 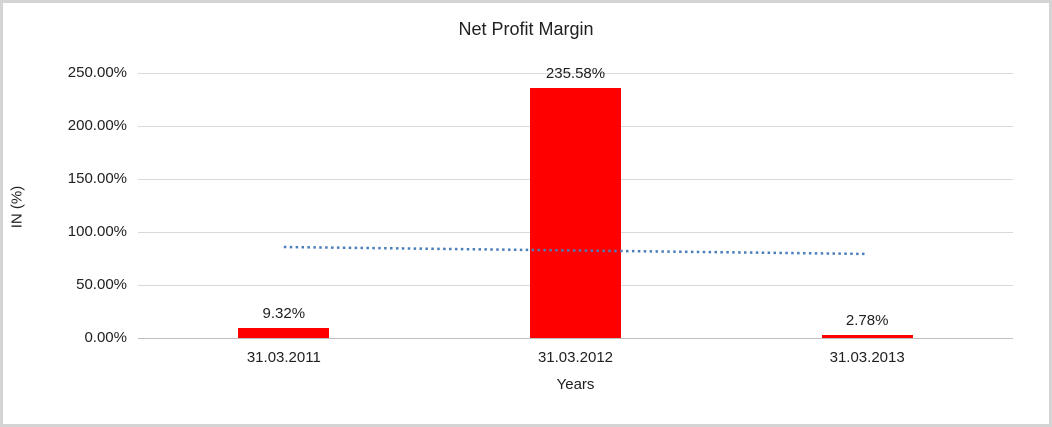 I want to click on y-tick-label: 100.00%, so click(x=97, y=231).